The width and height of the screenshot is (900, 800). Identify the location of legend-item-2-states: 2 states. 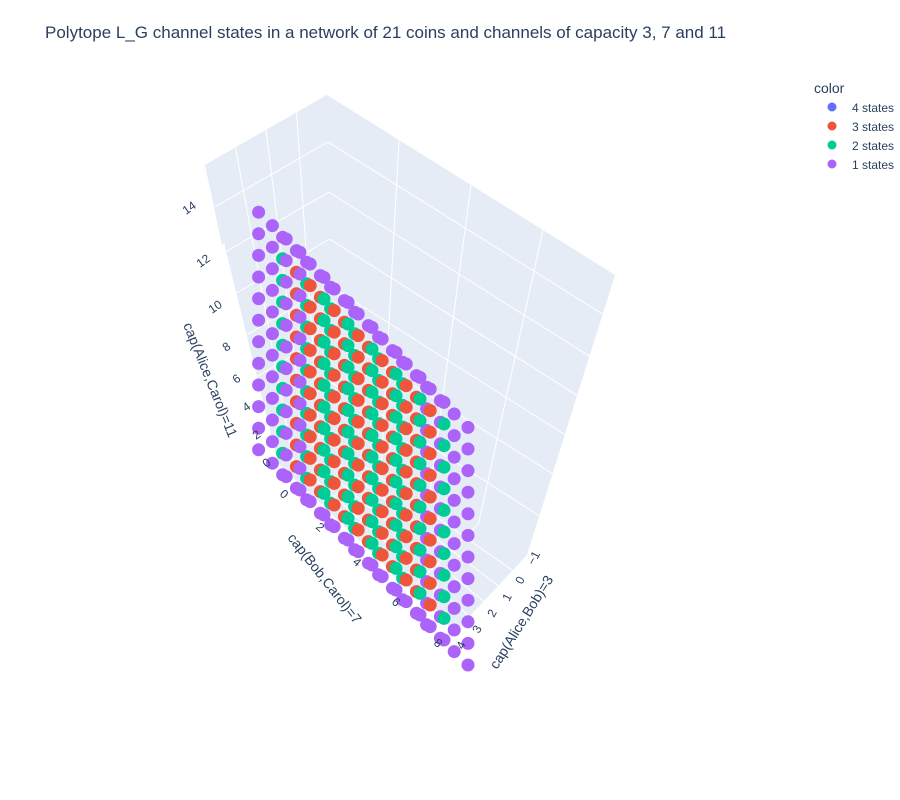
(861, 146).